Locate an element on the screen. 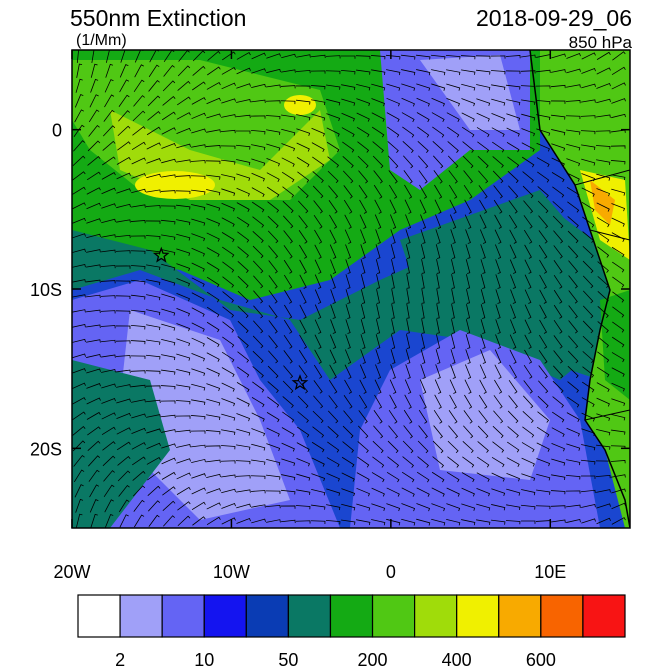 The height and width of the screenshot is (672, 650). lon-label: 10E is located at coordinates (550, 572).